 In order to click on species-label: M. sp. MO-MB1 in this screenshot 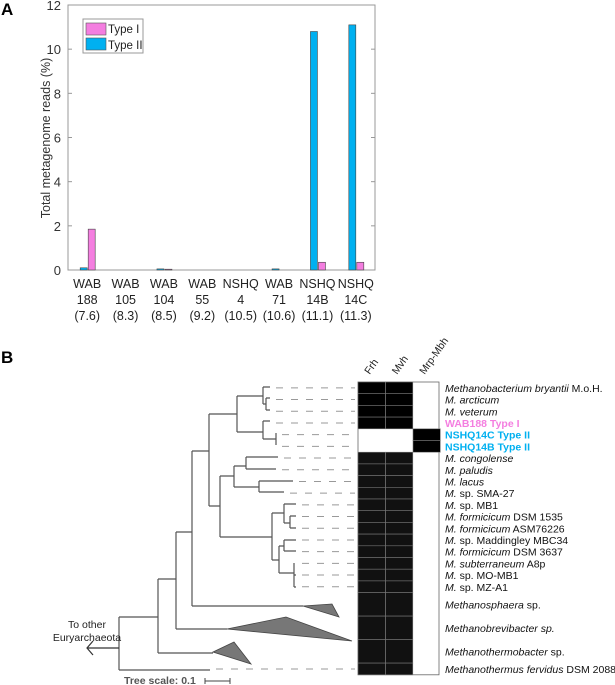, I will do `click(482, 576)`.